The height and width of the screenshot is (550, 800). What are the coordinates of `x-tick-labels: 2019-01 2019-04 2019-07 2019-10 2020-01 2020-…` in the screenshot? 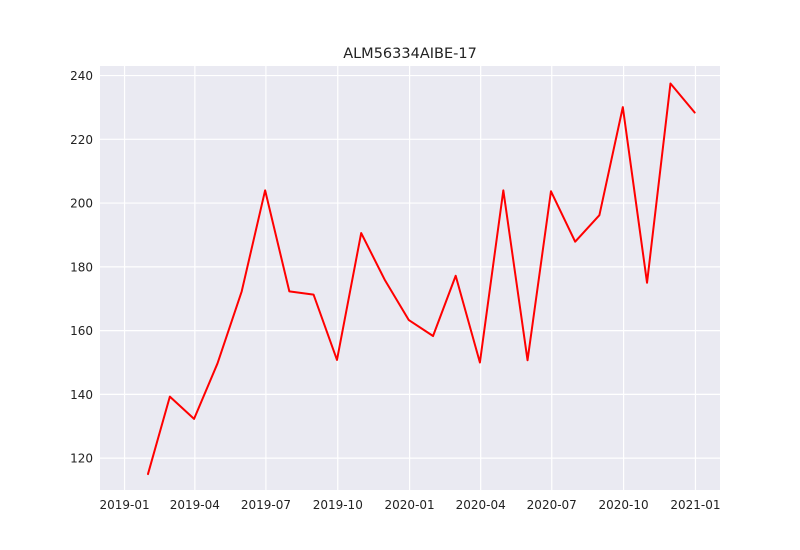 It's located at (409, 505).